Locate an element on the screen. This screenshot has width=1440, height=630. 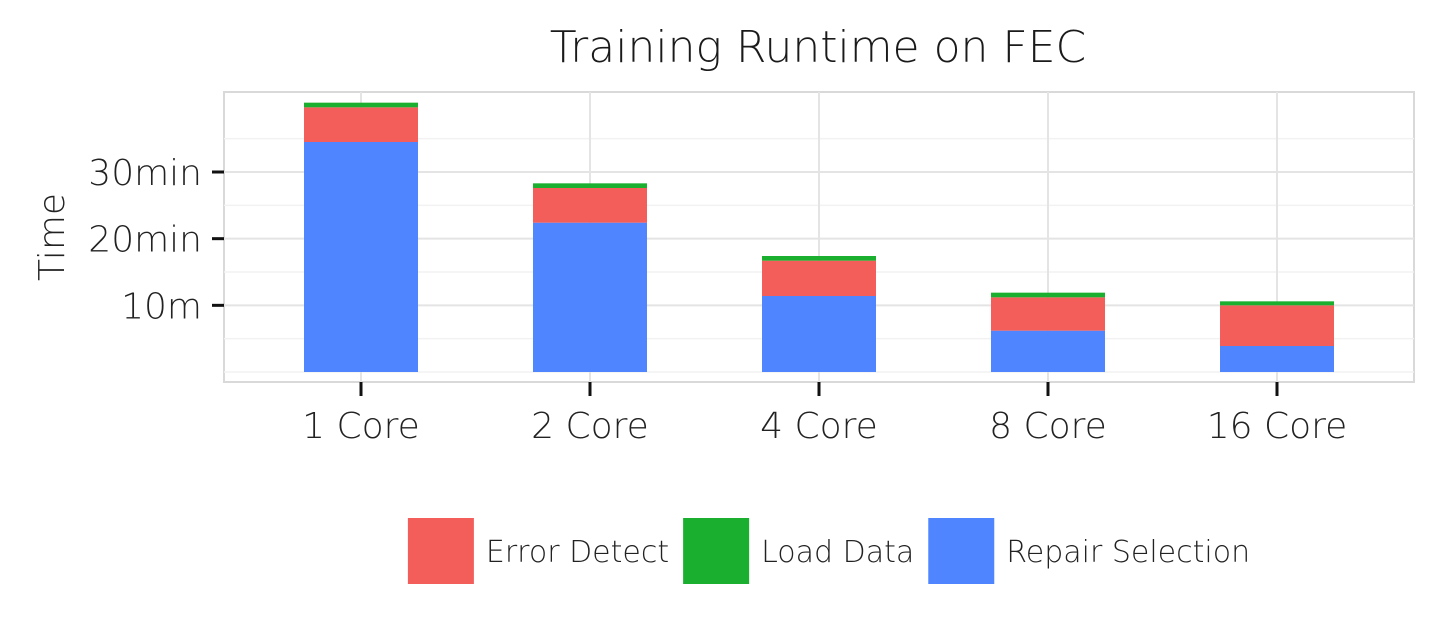
legend-label: Load Data is located at coordinates (837, 552).